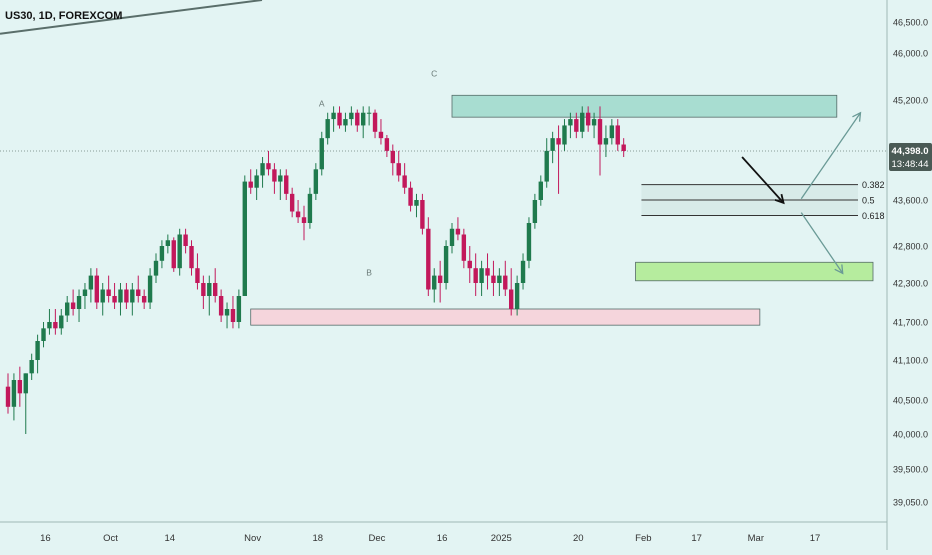  What do you see at coordinates (822, 243) in the screenshot?
I see `downside-arrow` at bounding box center [822, 243].